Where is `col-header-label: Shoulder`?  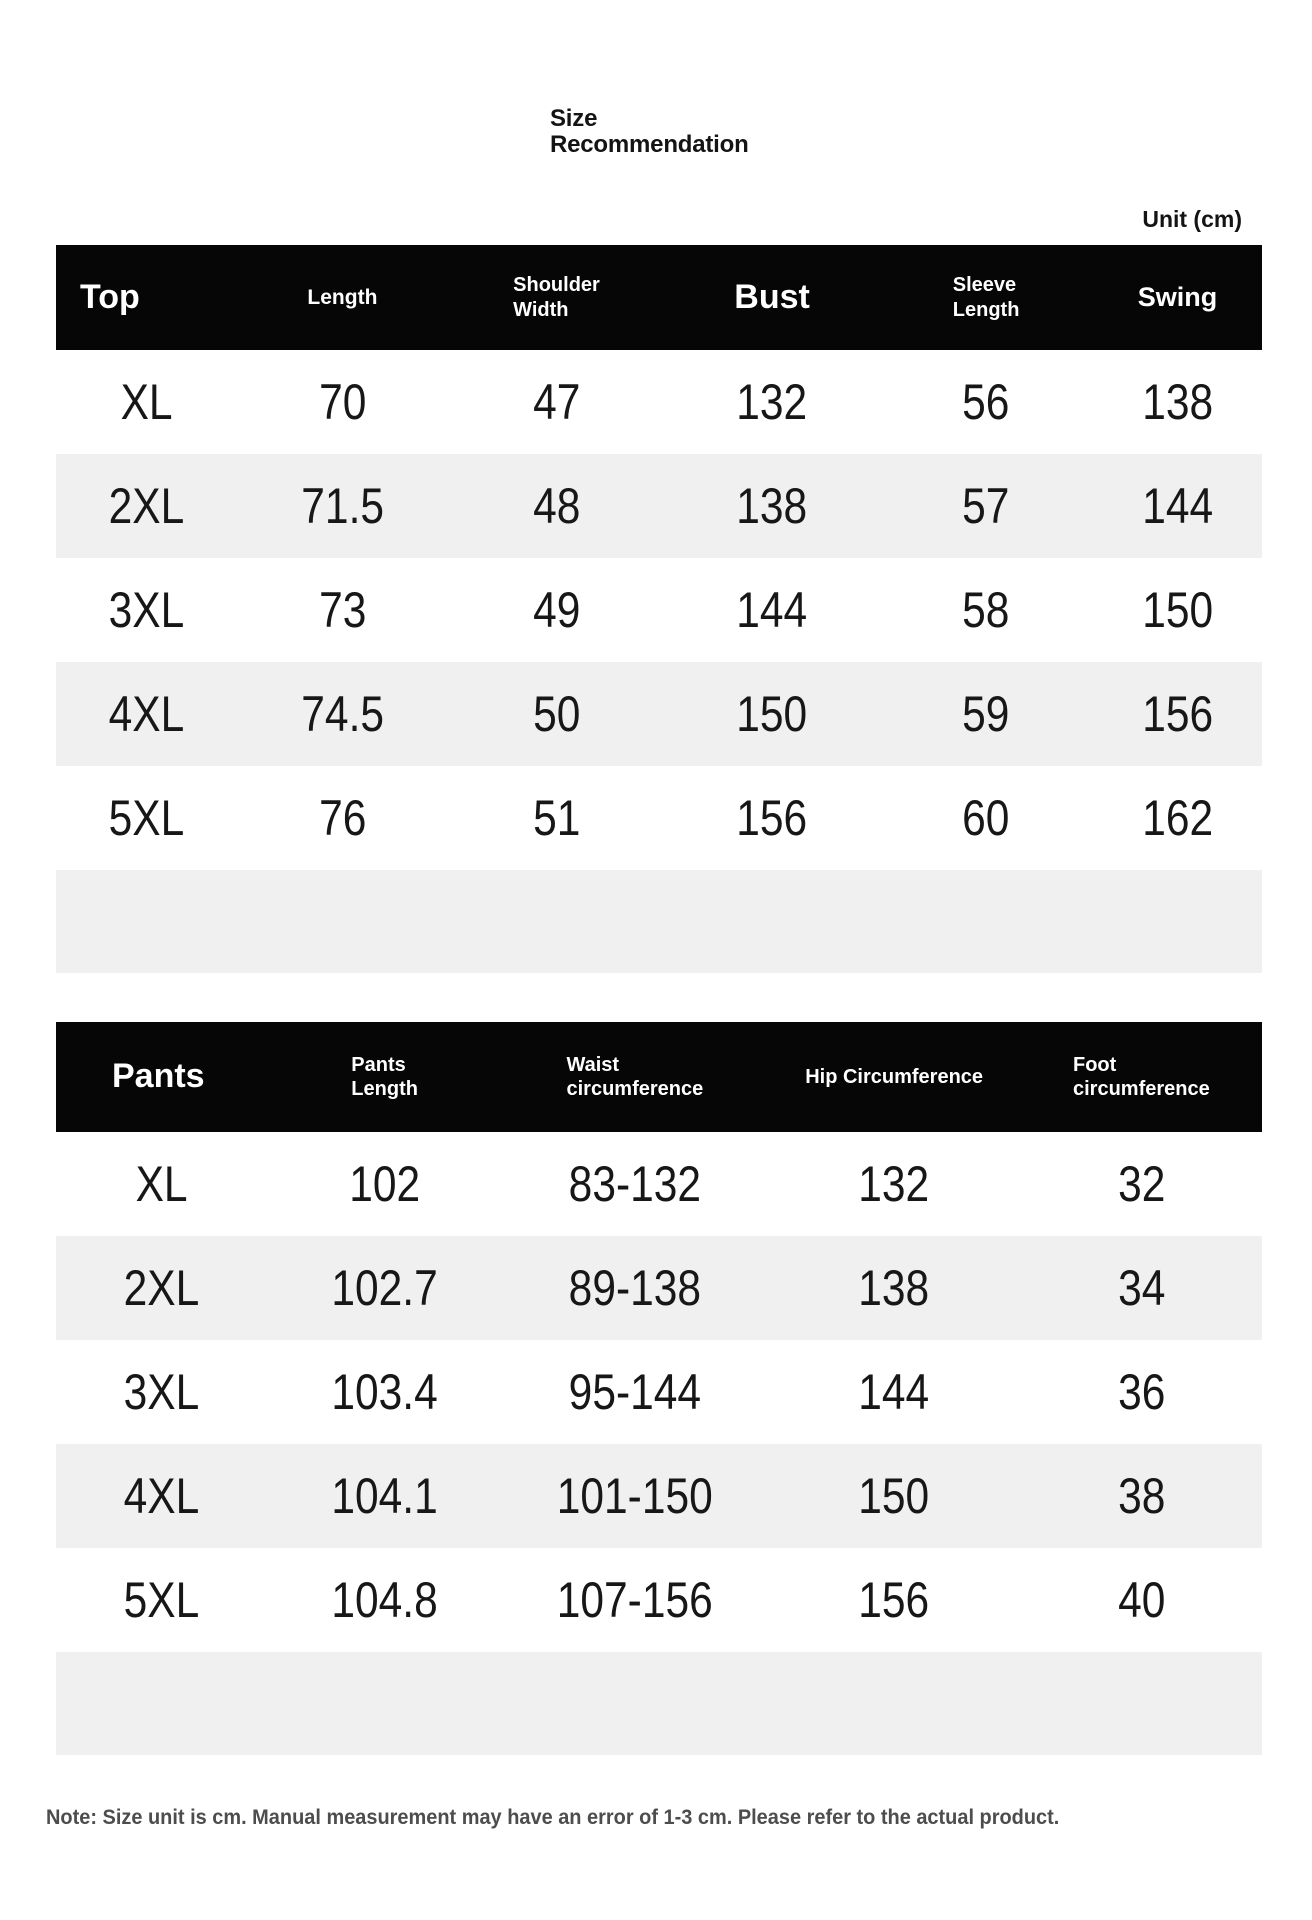 col-header-label: Shoulder is located at coordinates (556, 285).